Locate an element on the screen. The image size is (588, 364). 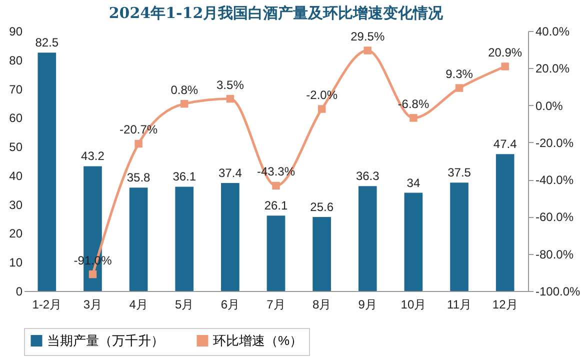
x-tick-label: 4月 is located at coordinates (138, 305).